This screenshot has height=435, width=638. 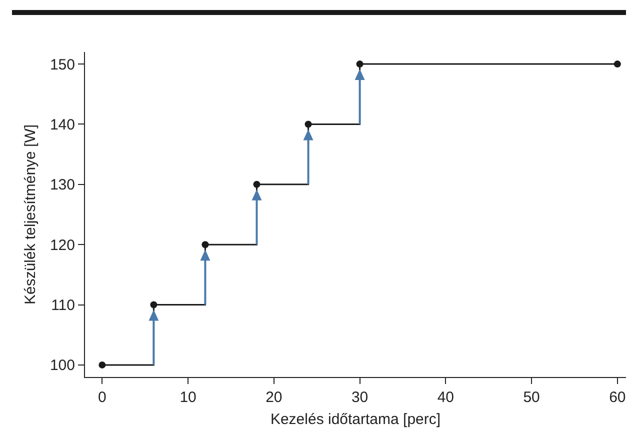 I want to click on x-tick-label: 20, so click(x=274, y=397).